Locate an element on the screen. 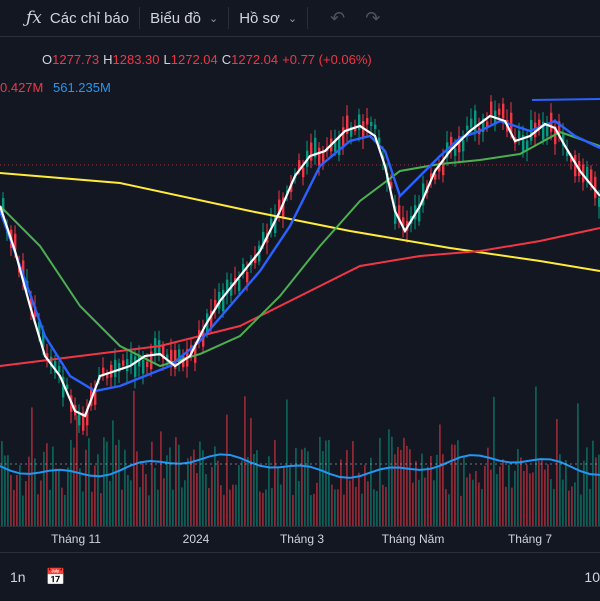 This screenshot has height=601, width=600. redo-icon: ↷ is located at coordinates (373, 17).